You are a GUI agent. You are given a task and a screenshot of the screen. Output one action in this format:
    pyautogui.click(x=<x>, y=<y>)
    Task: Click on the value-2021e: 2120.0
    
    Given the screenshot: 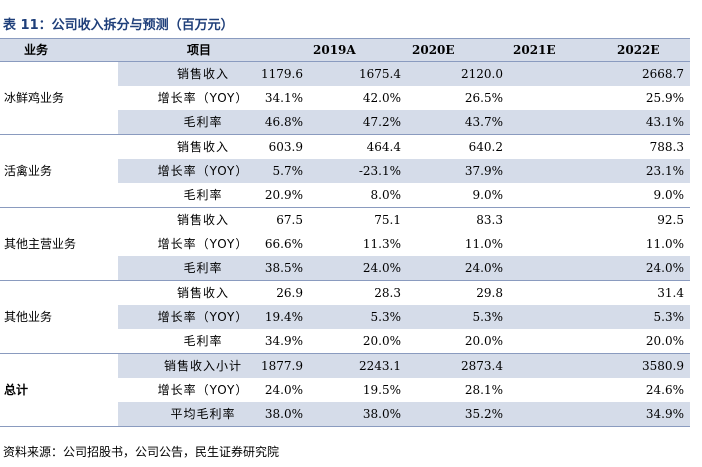 What is the action you would take?
    pyautogui.click(x=482, y=74)
    